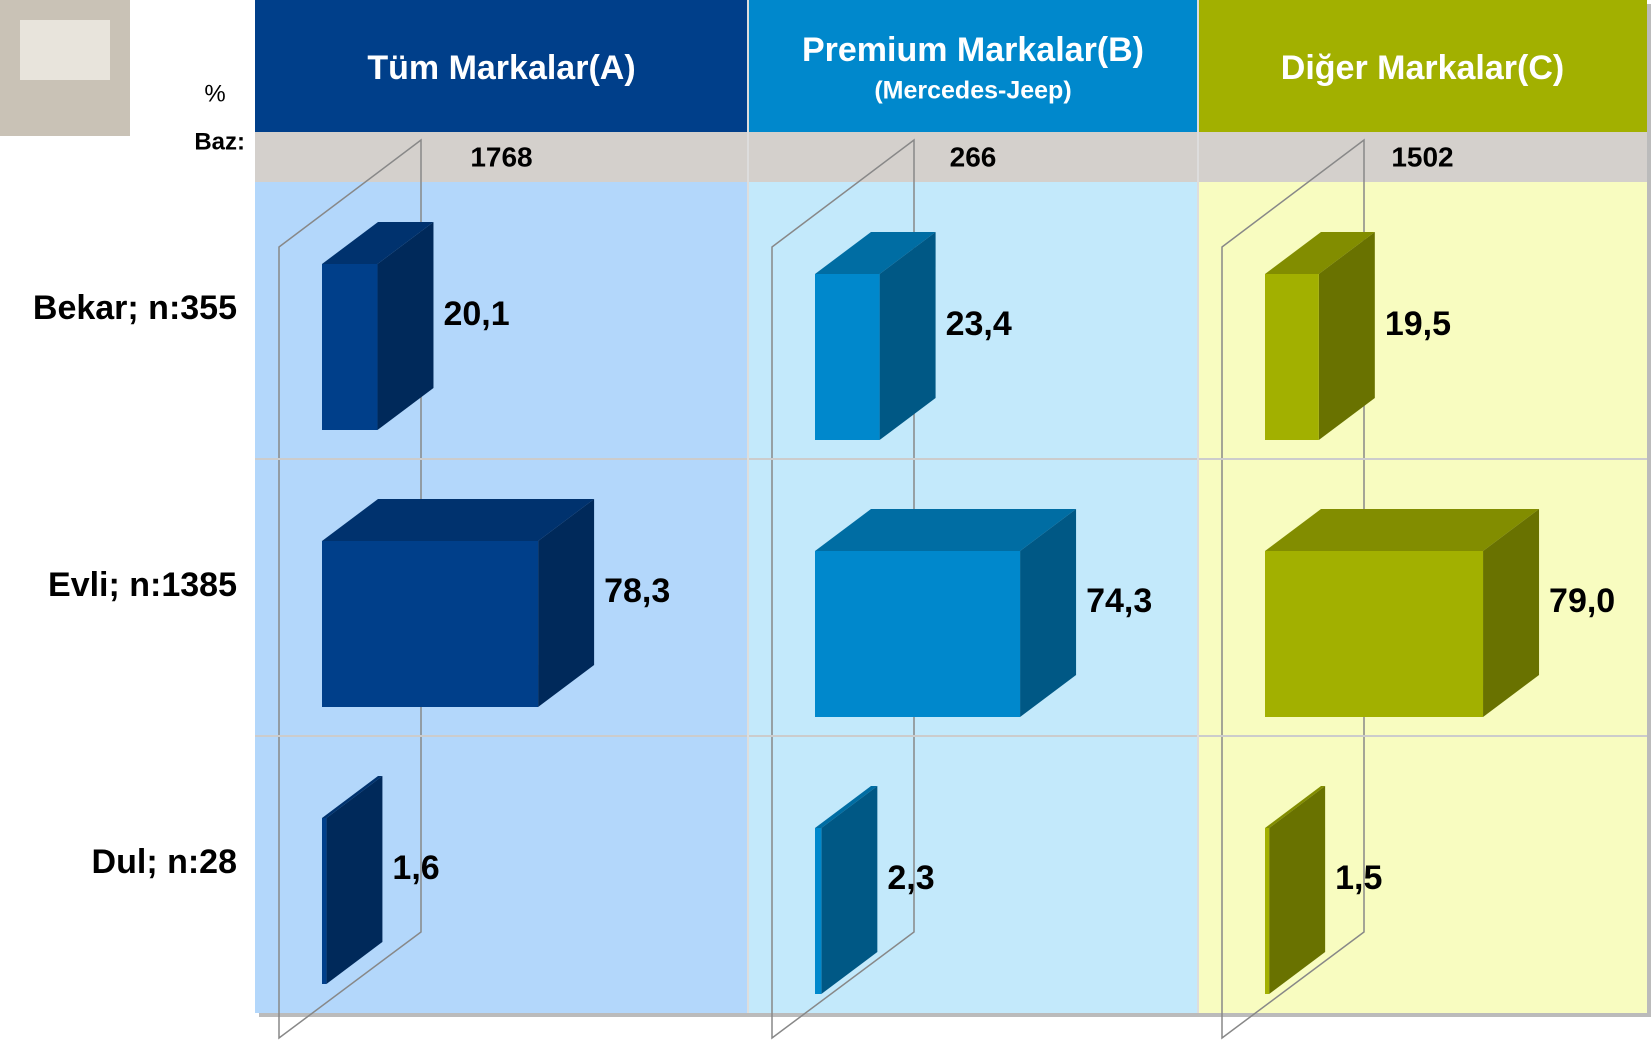 The height and width of the screenshot is (1046, 1651). Describe the element at coordinates (1582, 601) in the screenshot. I see `value-label: 79,0` at that location.